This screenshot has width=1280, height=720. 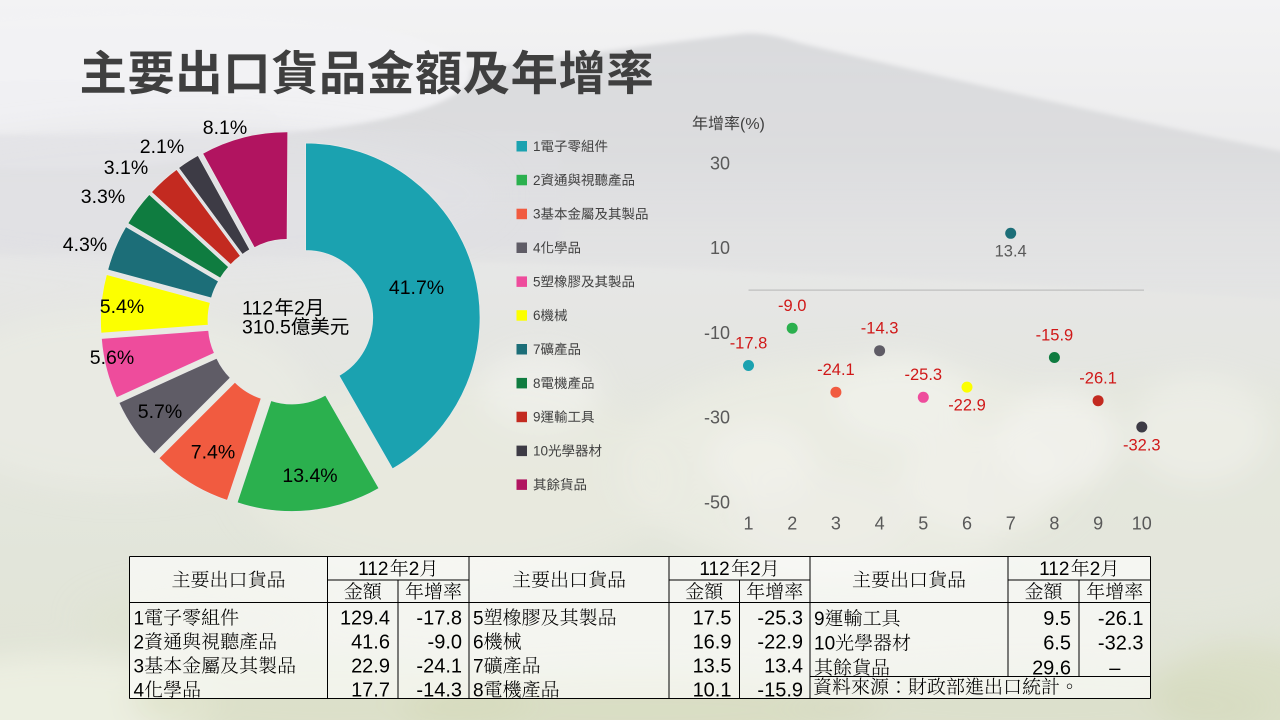 What do you see at coordinates (370, 690) in the screenshot?
I see `svg-text: 17.7` at bounding box center [370, 690].